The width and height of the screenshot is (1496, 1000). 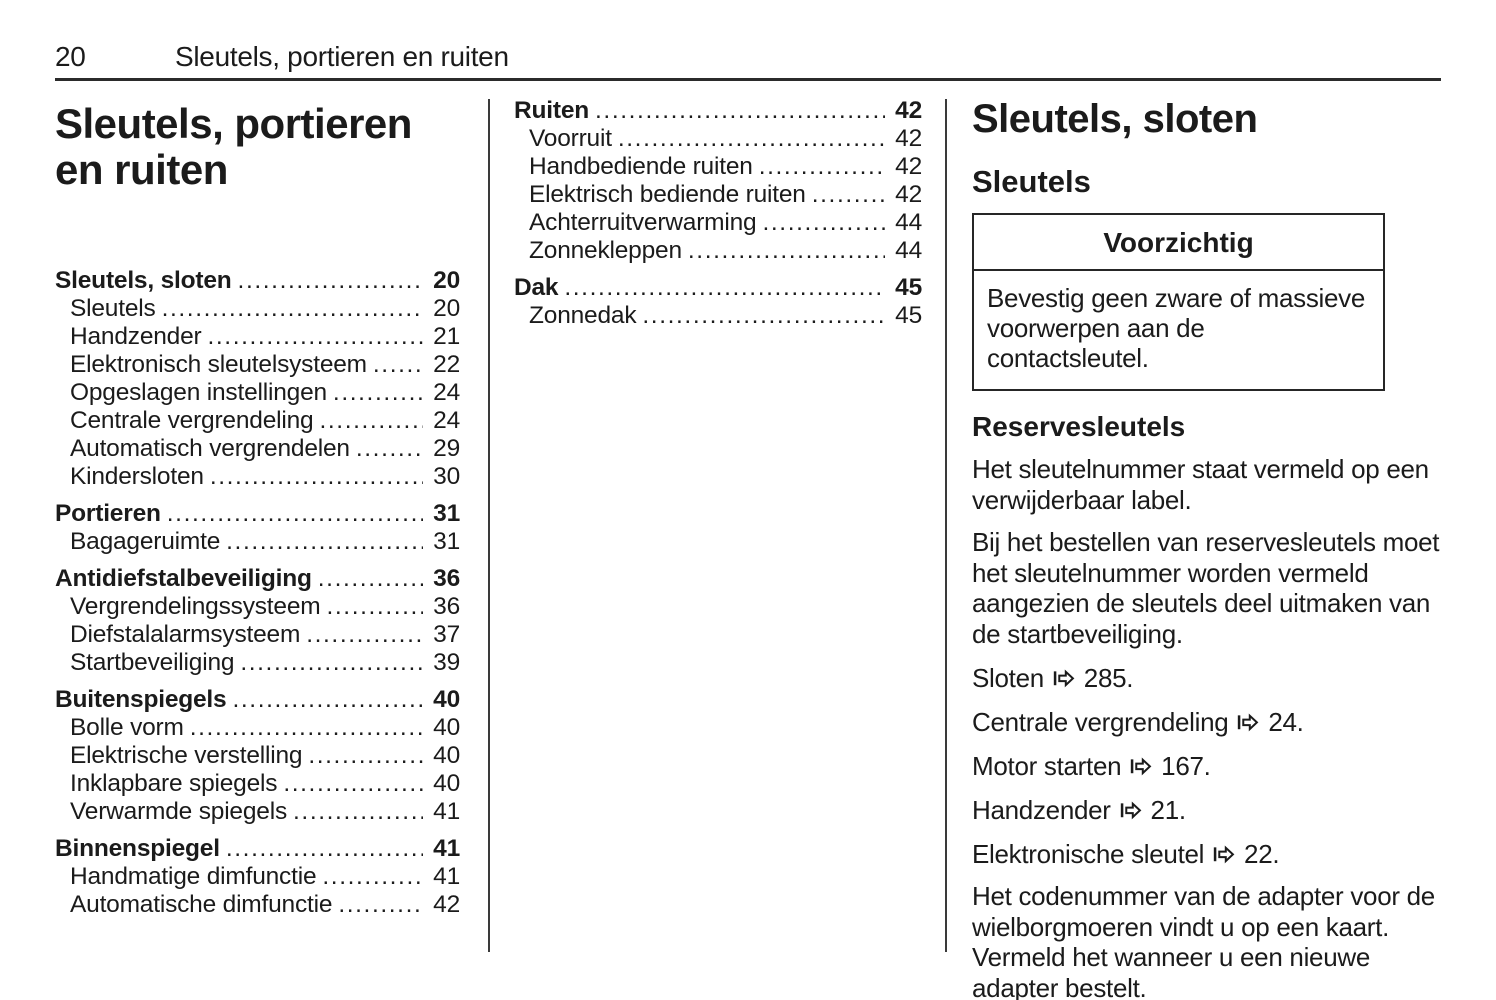 I want to click on toc-entry: Automatische dimfunctie 42, so click(x=257, y=905).